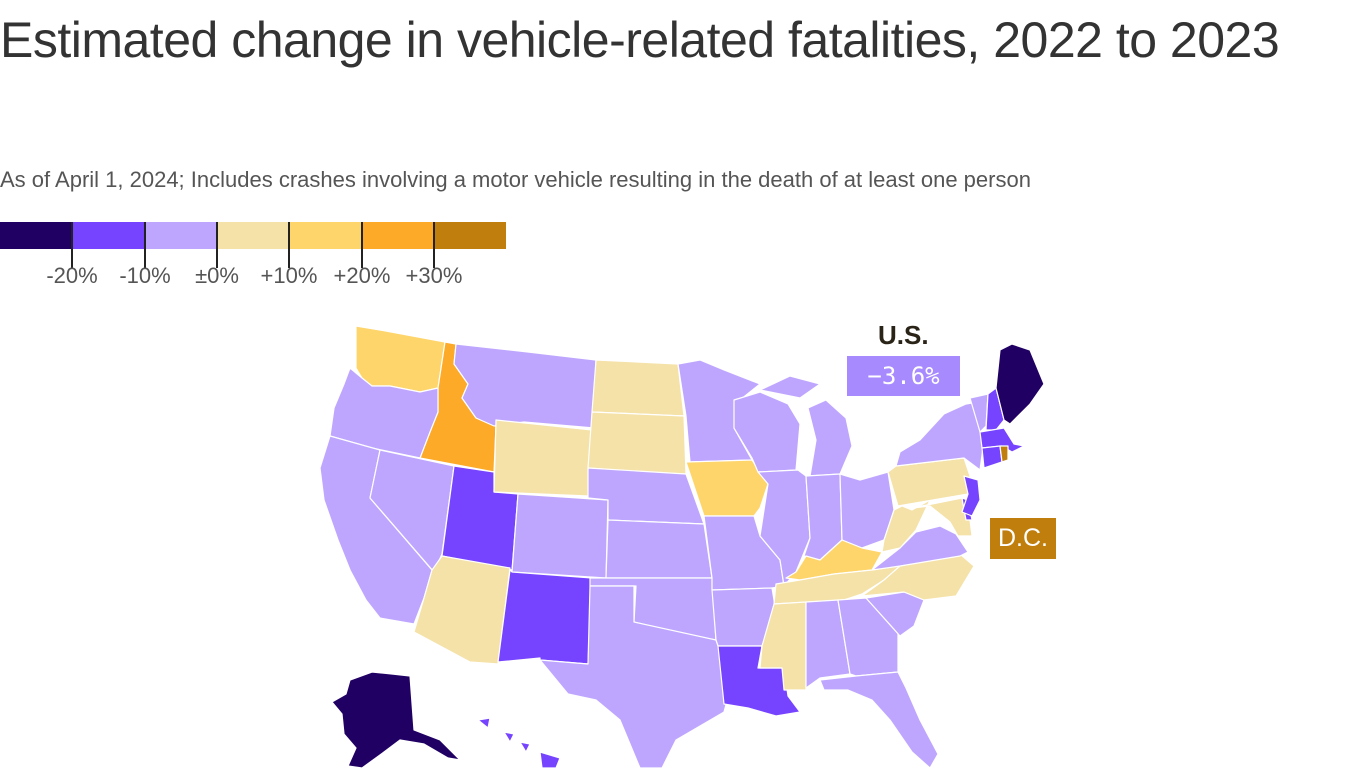 The image size is (1366, 768). What do you see at coordinates (1023, 538) in the screenshot?
I see `dc-callout-label: D.C.` at bounding box center [1023, 538].